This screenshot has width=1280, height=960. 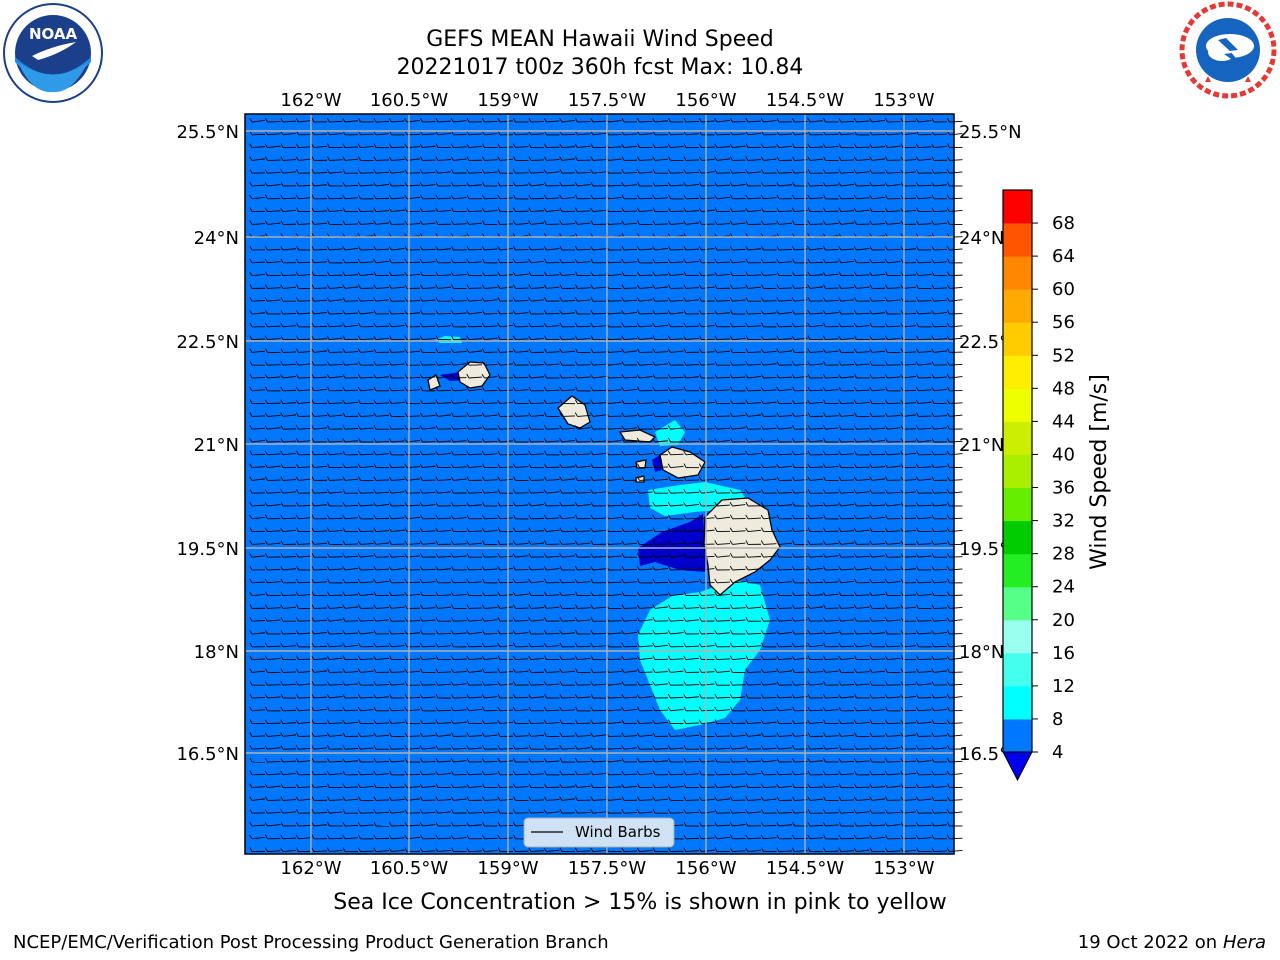 I want to click on tick-label: 24°N, so click(x=216, y=238).